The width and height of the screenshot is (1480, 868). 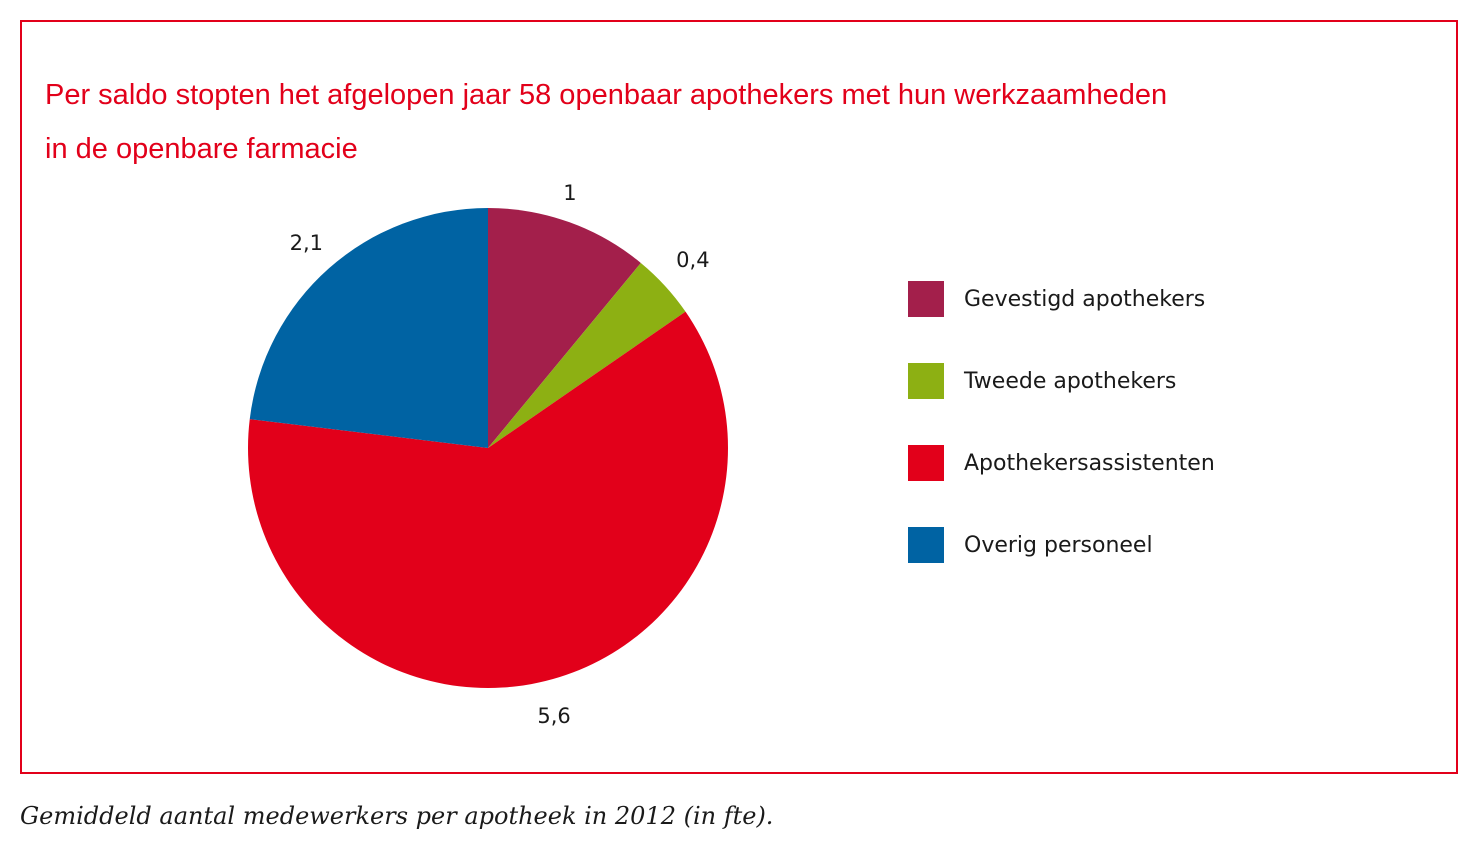 What do you see at coordinates (368, 328) in the screenshot?
I see `pie-slice-overig-personeel` at bounding box center [368, 328].